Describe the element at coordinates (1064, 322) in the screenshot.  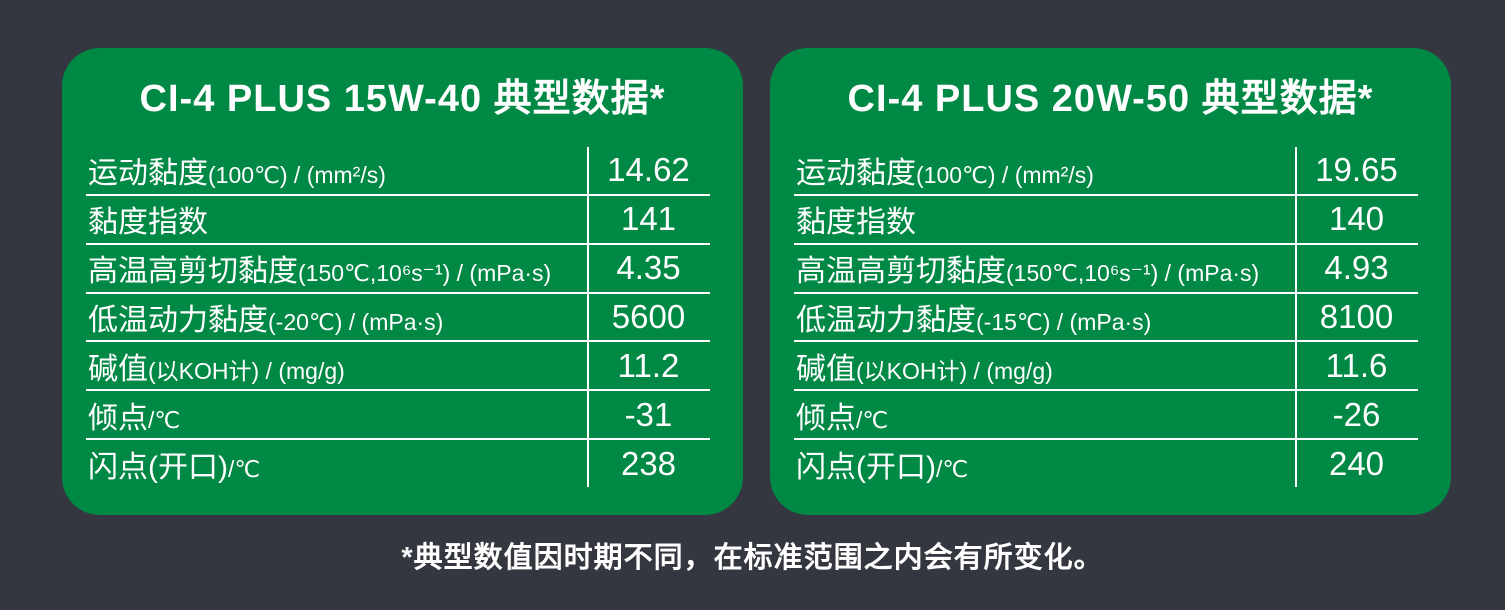
I see `label-detail: (-15℃) / (mPa·s)` at that location.